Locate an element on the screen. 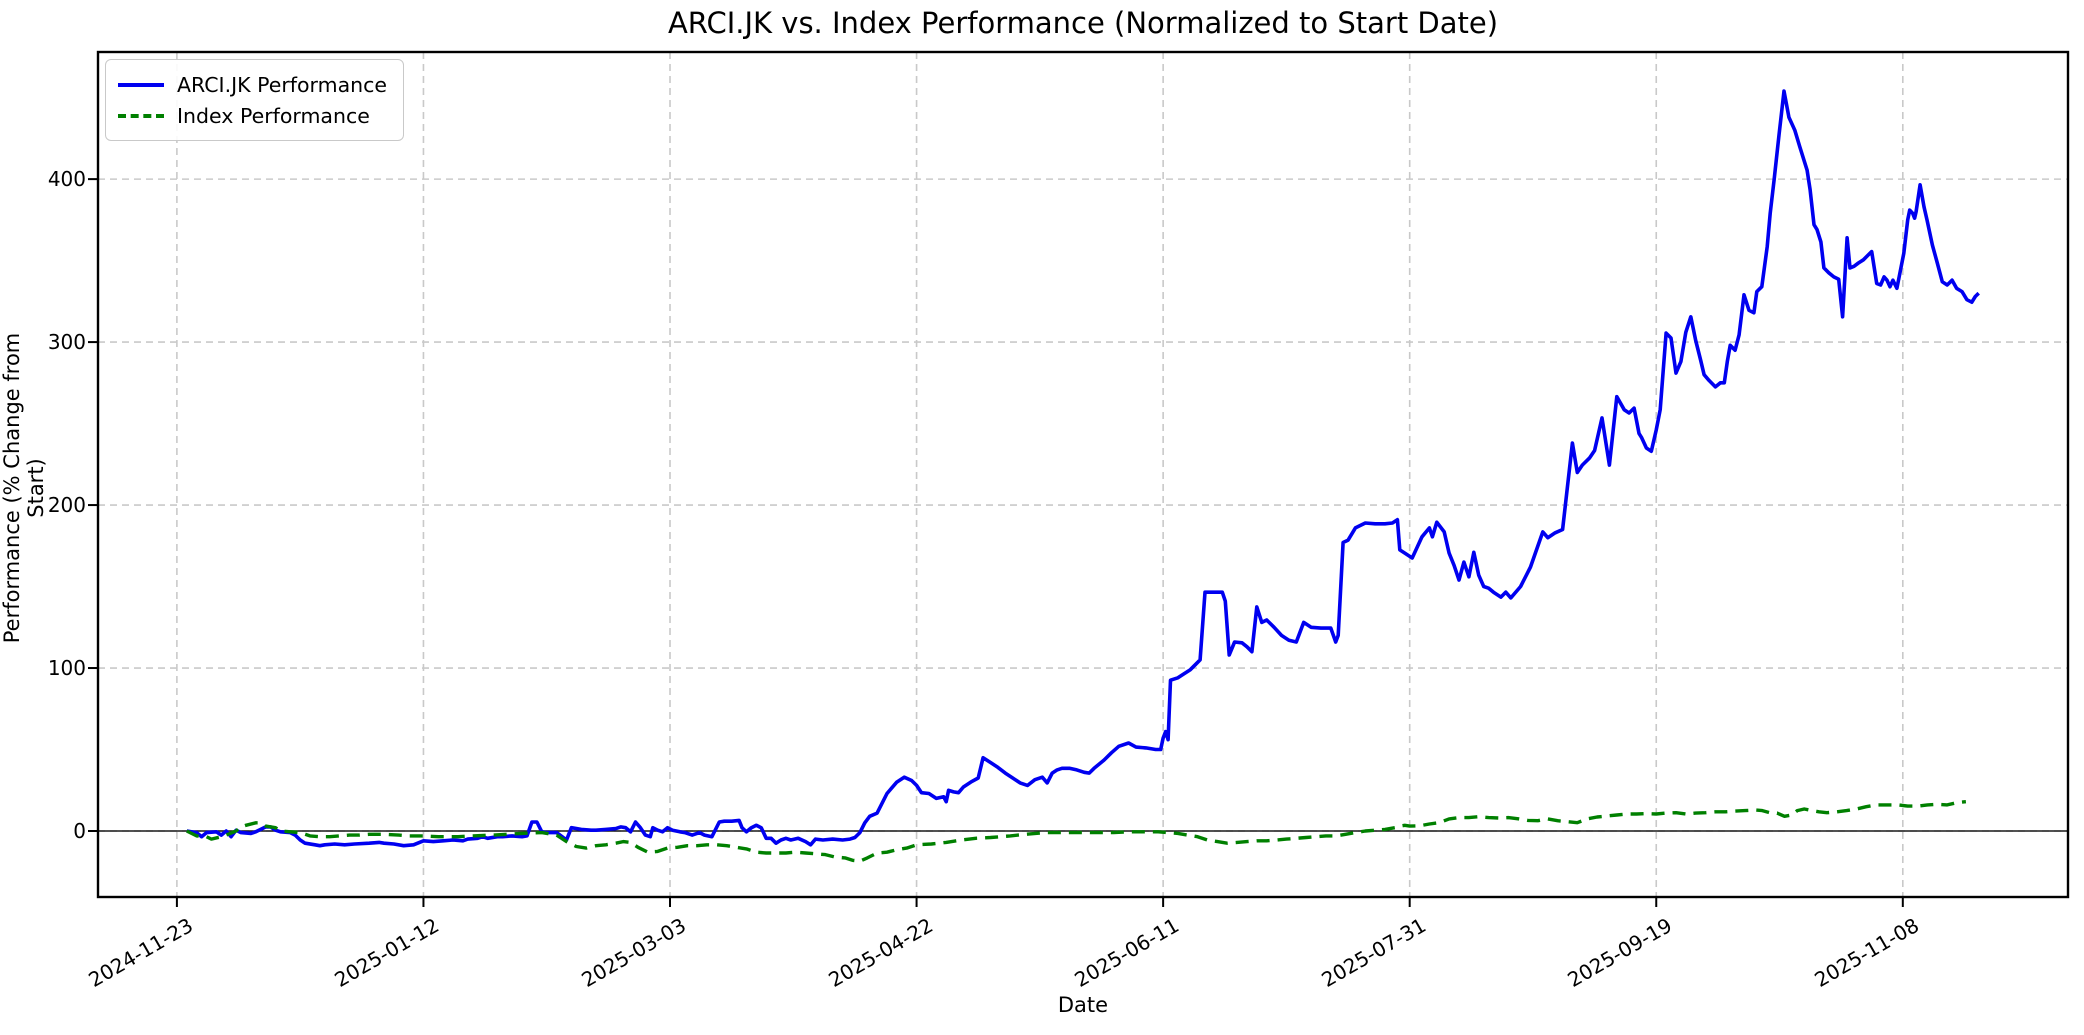 This screenshot has width=2084, height=1035. y-axis-label: Performance (% Change from Start) is located at coordinates (24, 488).